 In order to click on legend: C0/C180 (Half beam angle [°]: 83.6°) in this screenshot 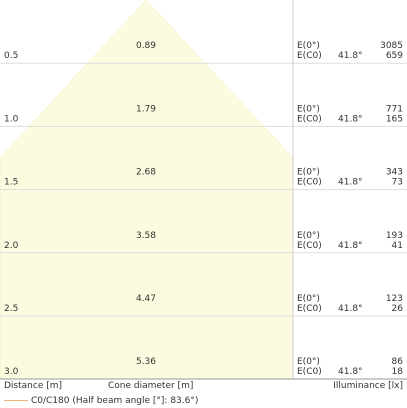, I will do `click(101, 402)`.